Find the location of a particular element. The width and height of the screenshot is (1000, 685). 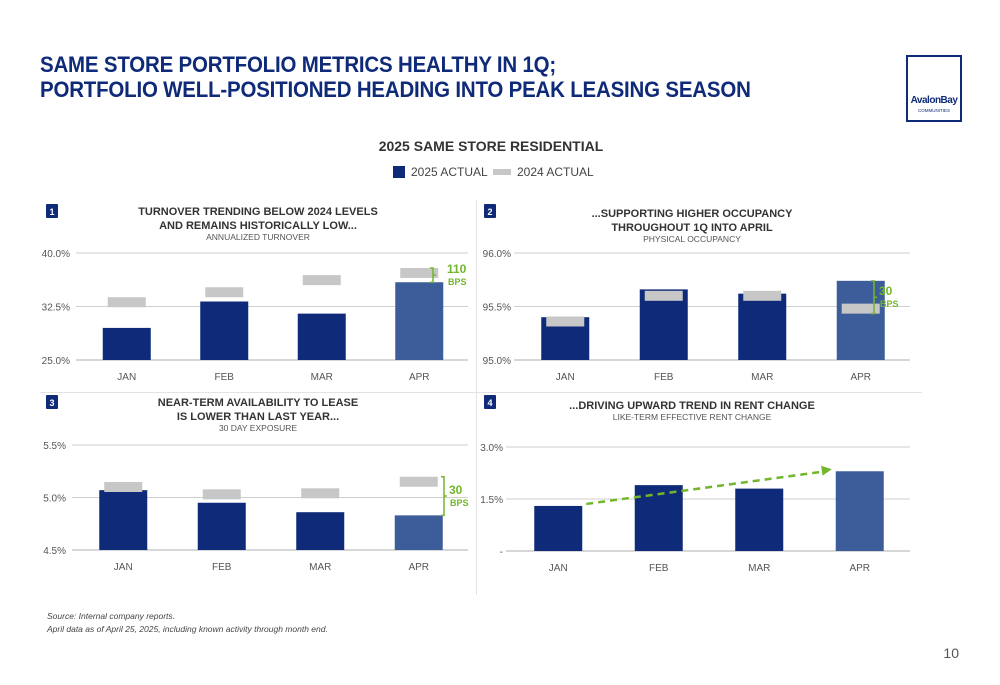

panel-1-title-line-1: TURNOVER TRENDING BELOW 2024 LEVELS is located at coordinates (258, 212).